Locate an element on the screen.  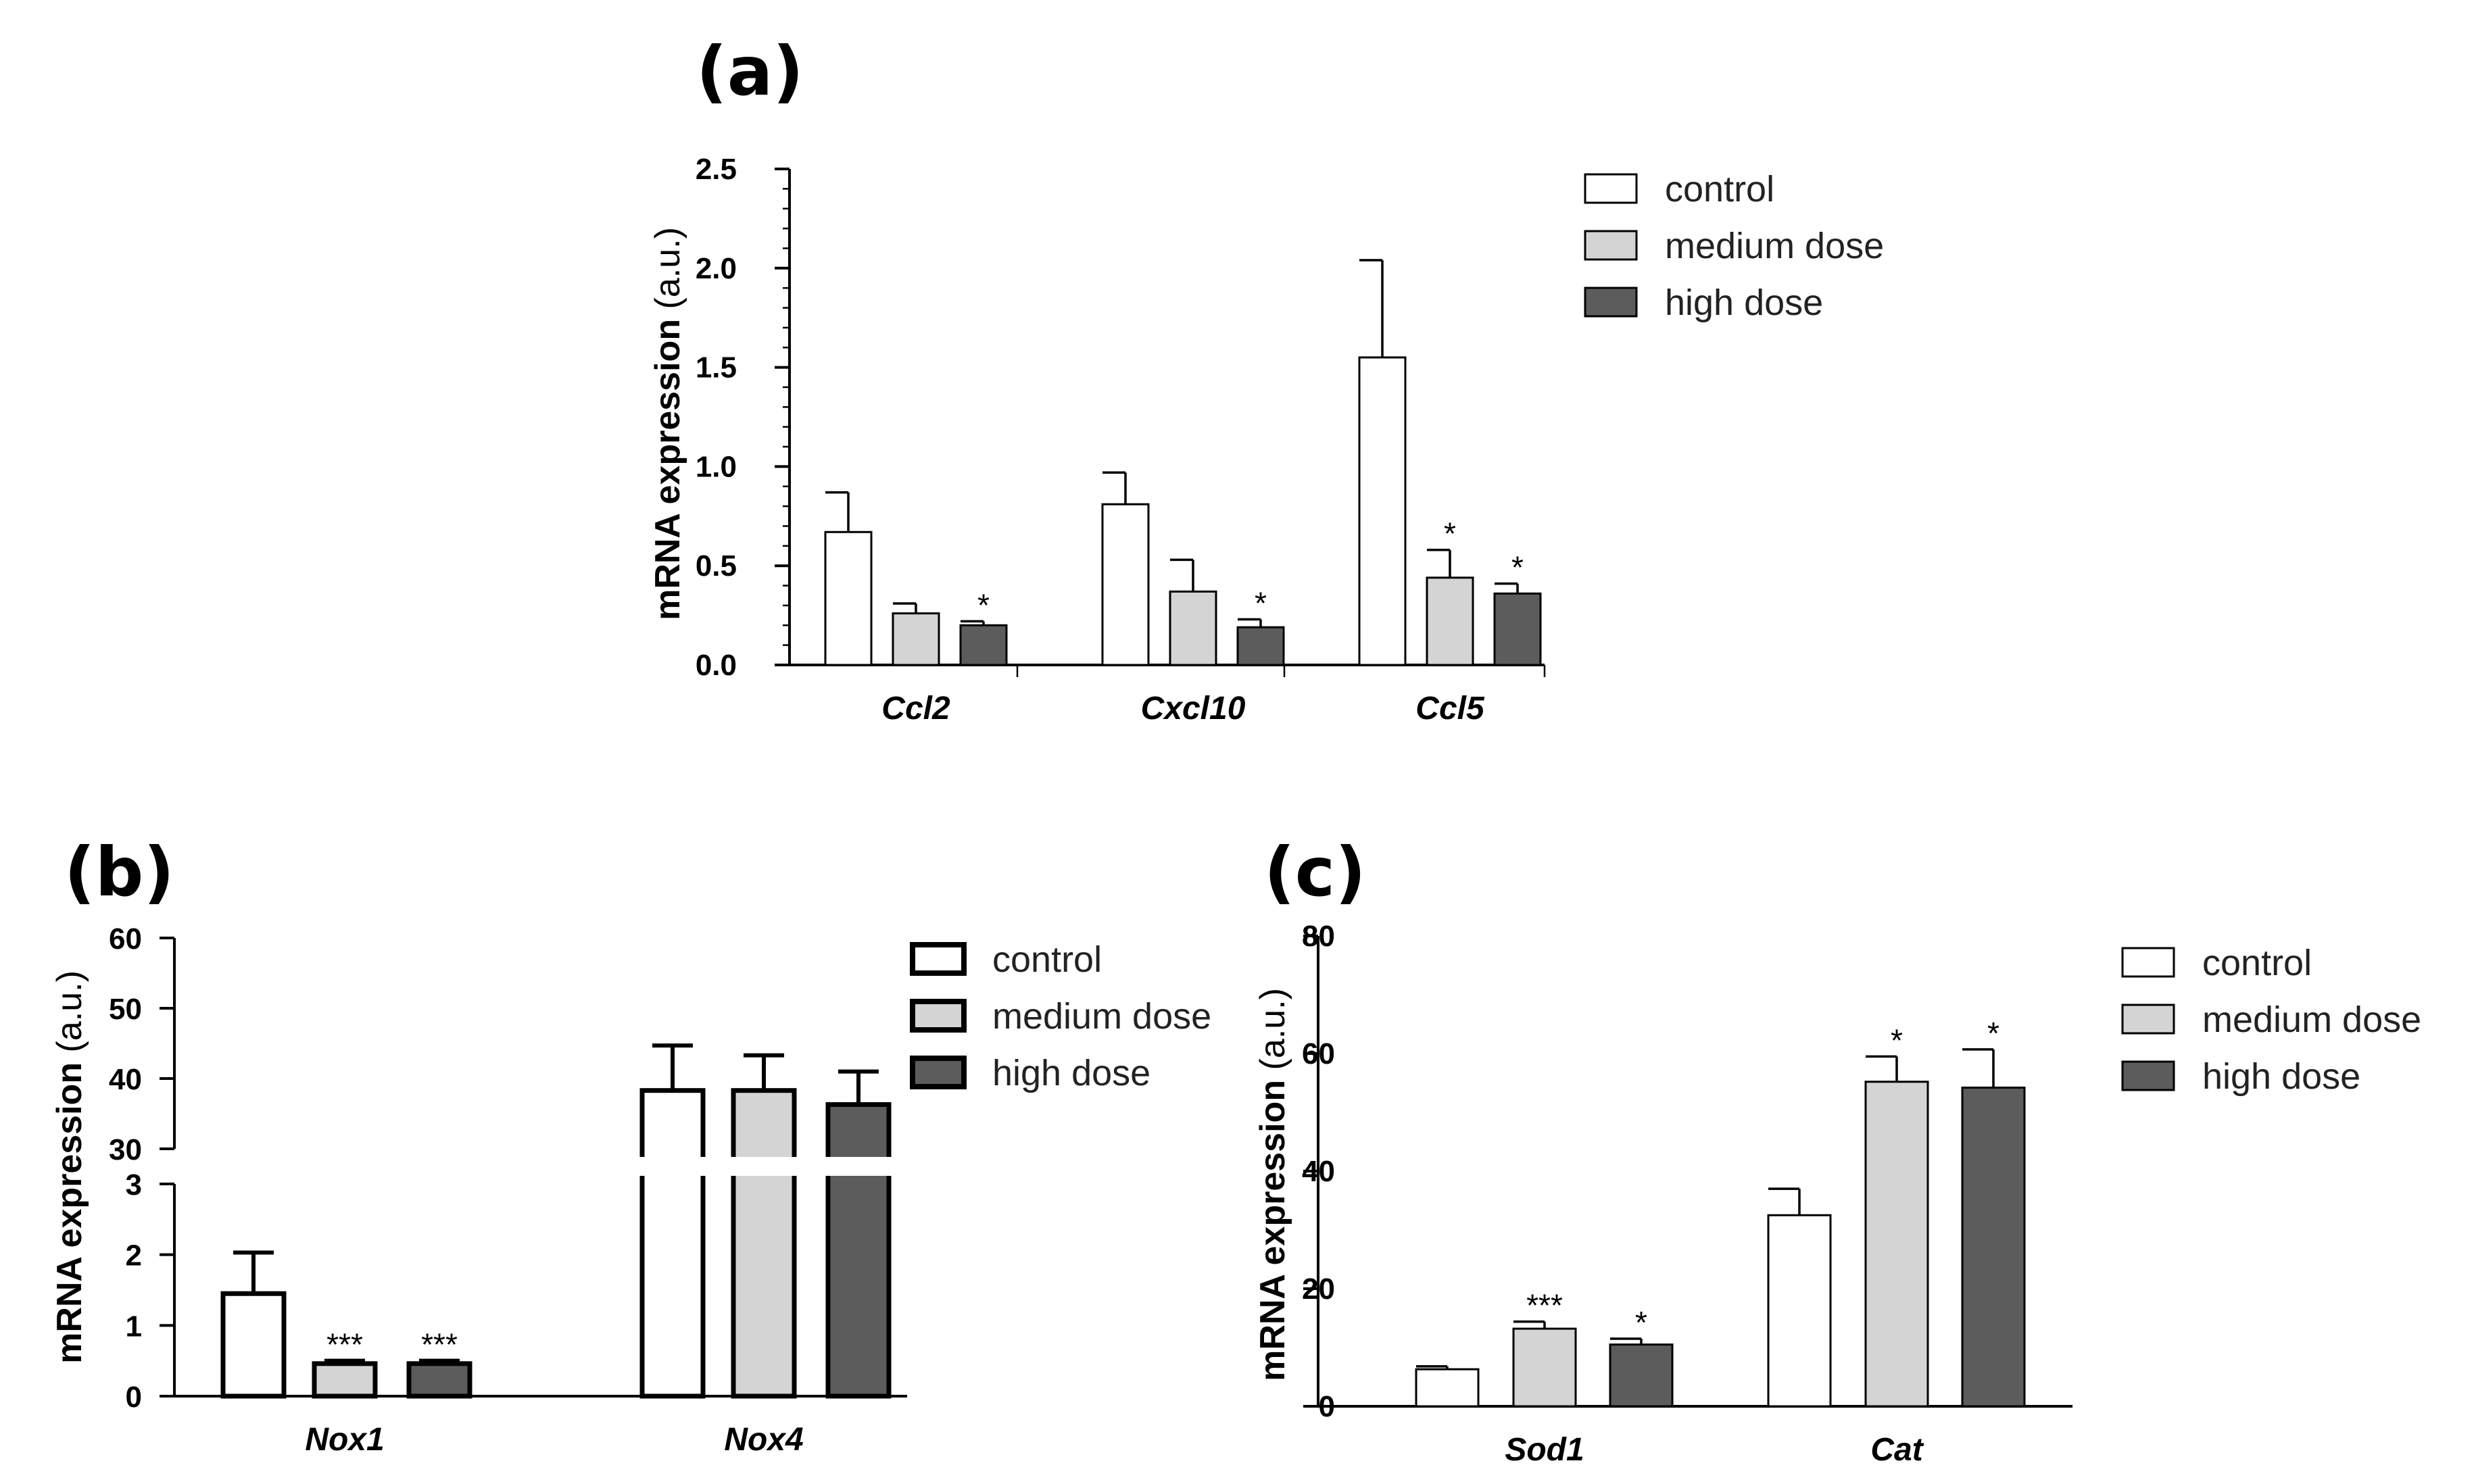
y-axis-label-c: mRNA expression (a.u.) is located at coordinates (1273, 1184).